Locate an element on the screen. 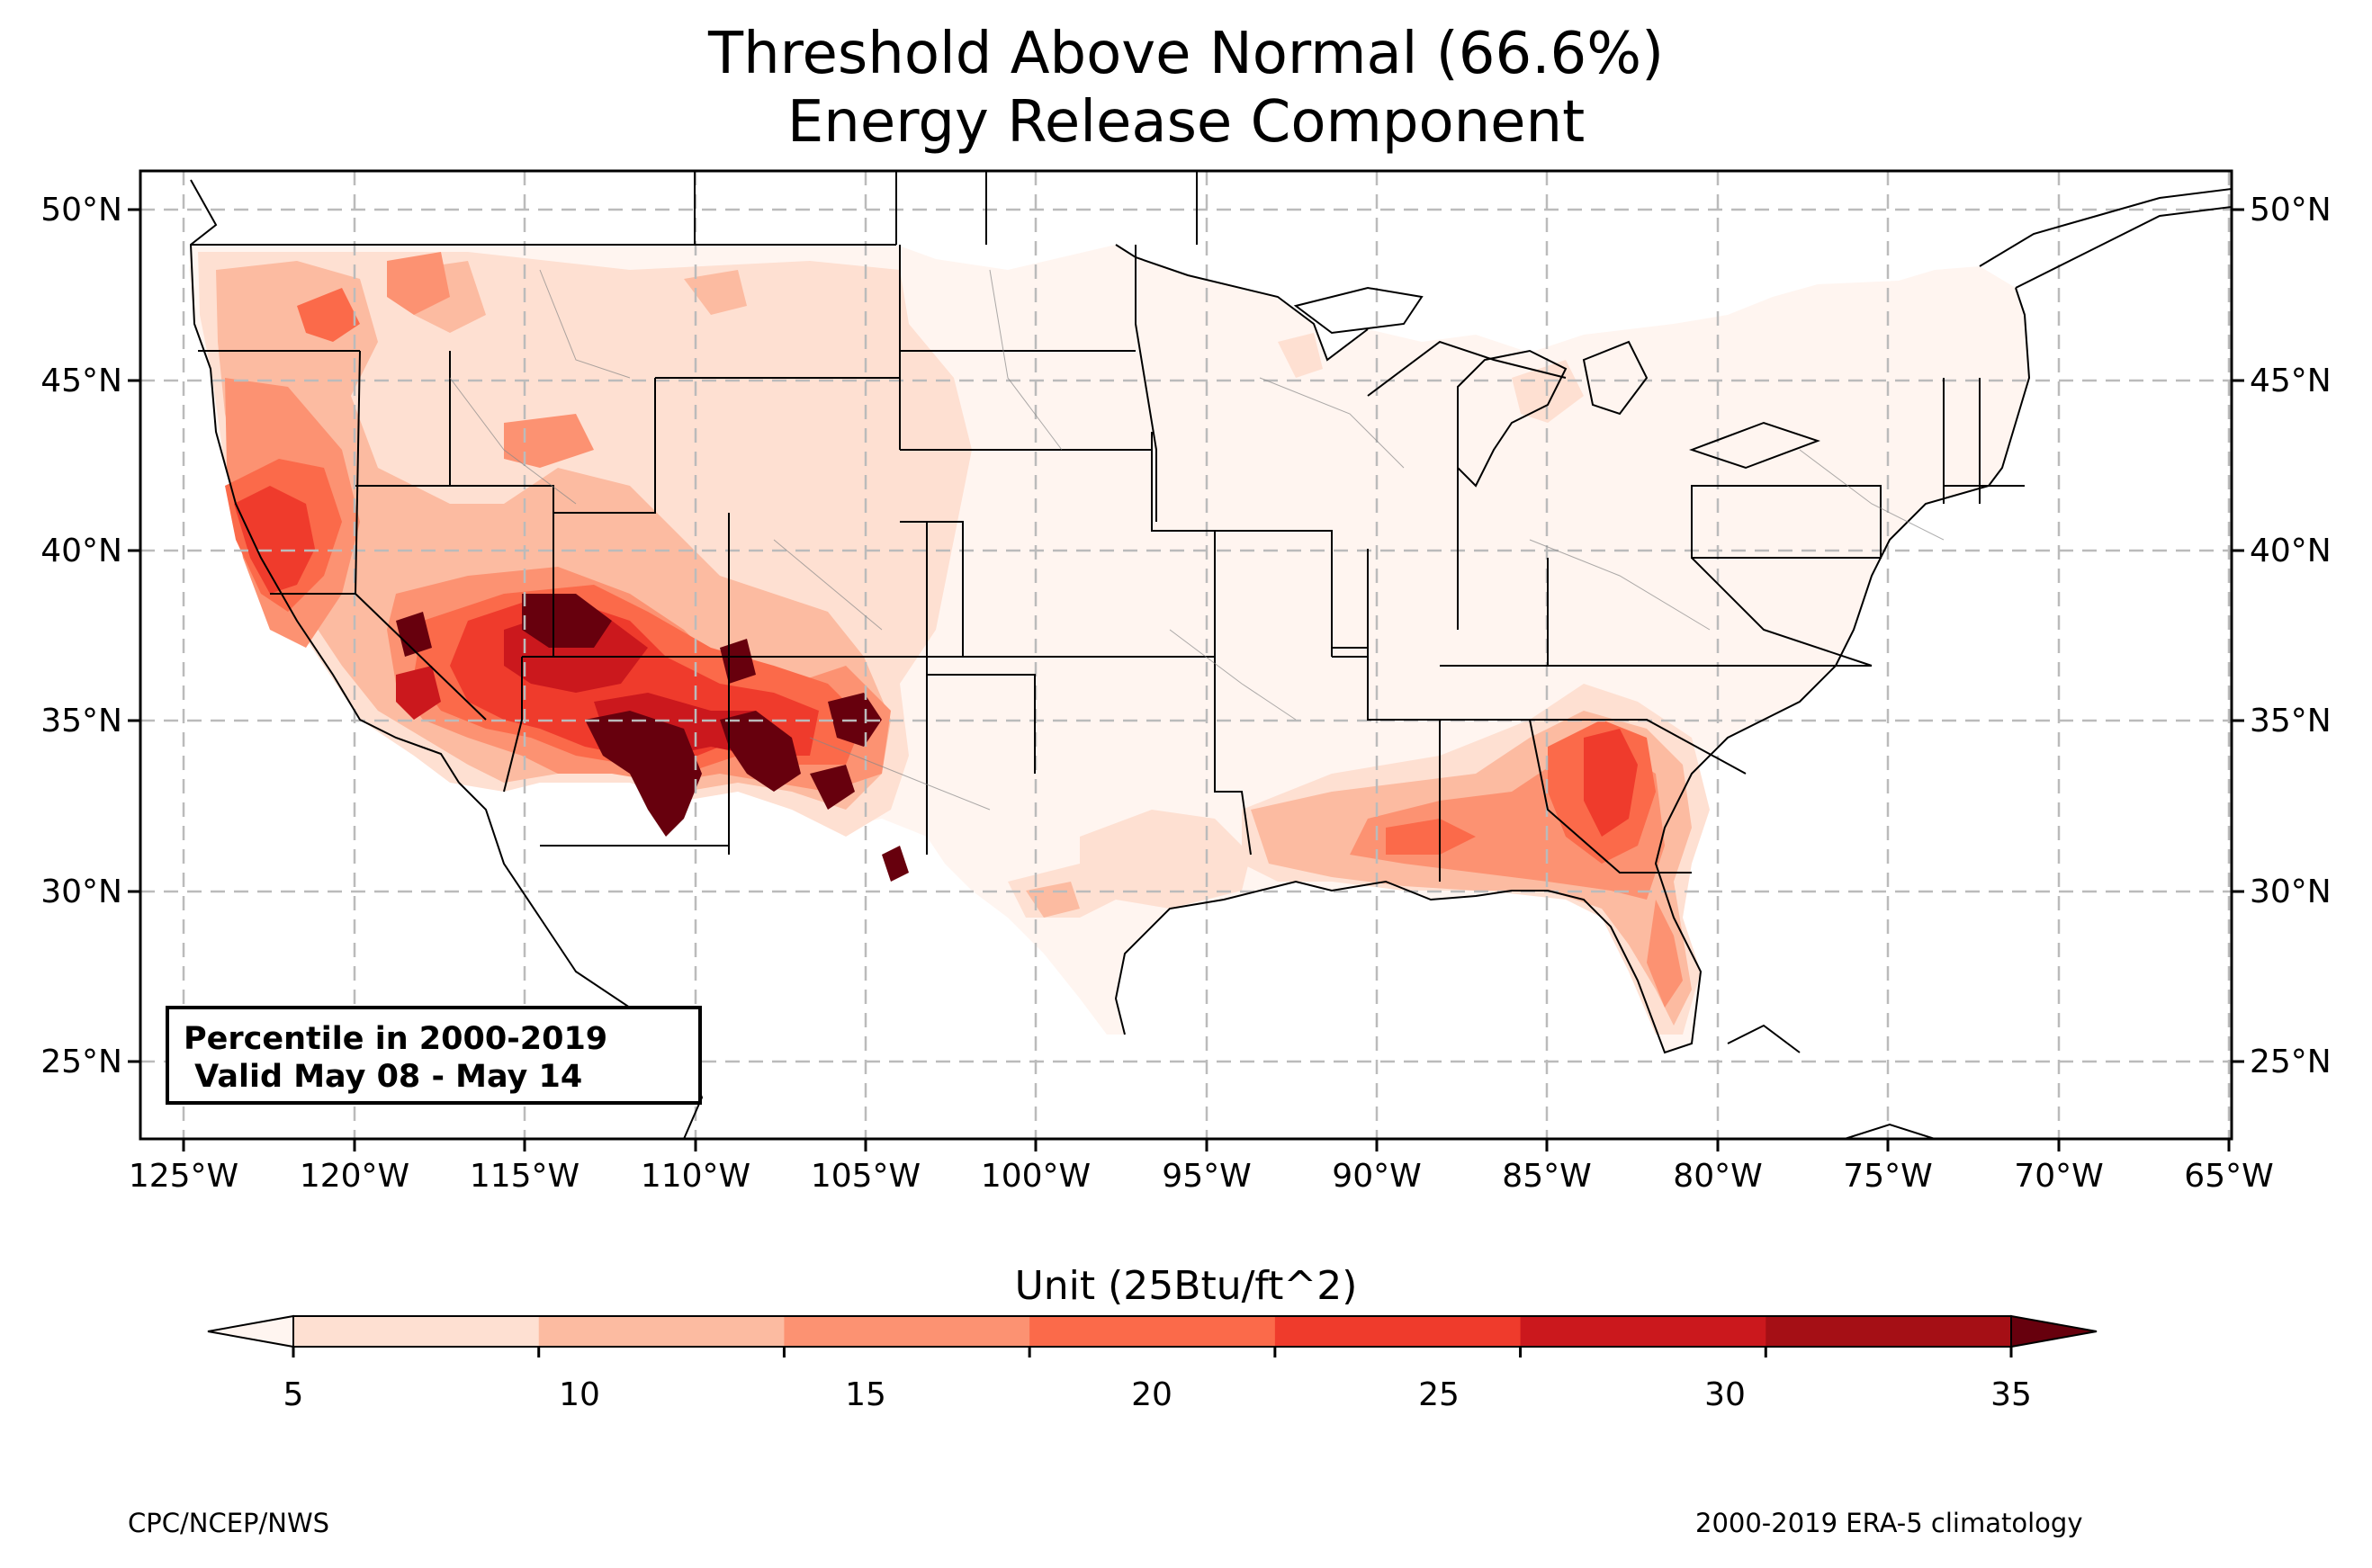 Image resolution: width=2372 pixels, height=1568 pixels. lat-tick-40n-right: 40°N is located at coordinates (2291, 551).